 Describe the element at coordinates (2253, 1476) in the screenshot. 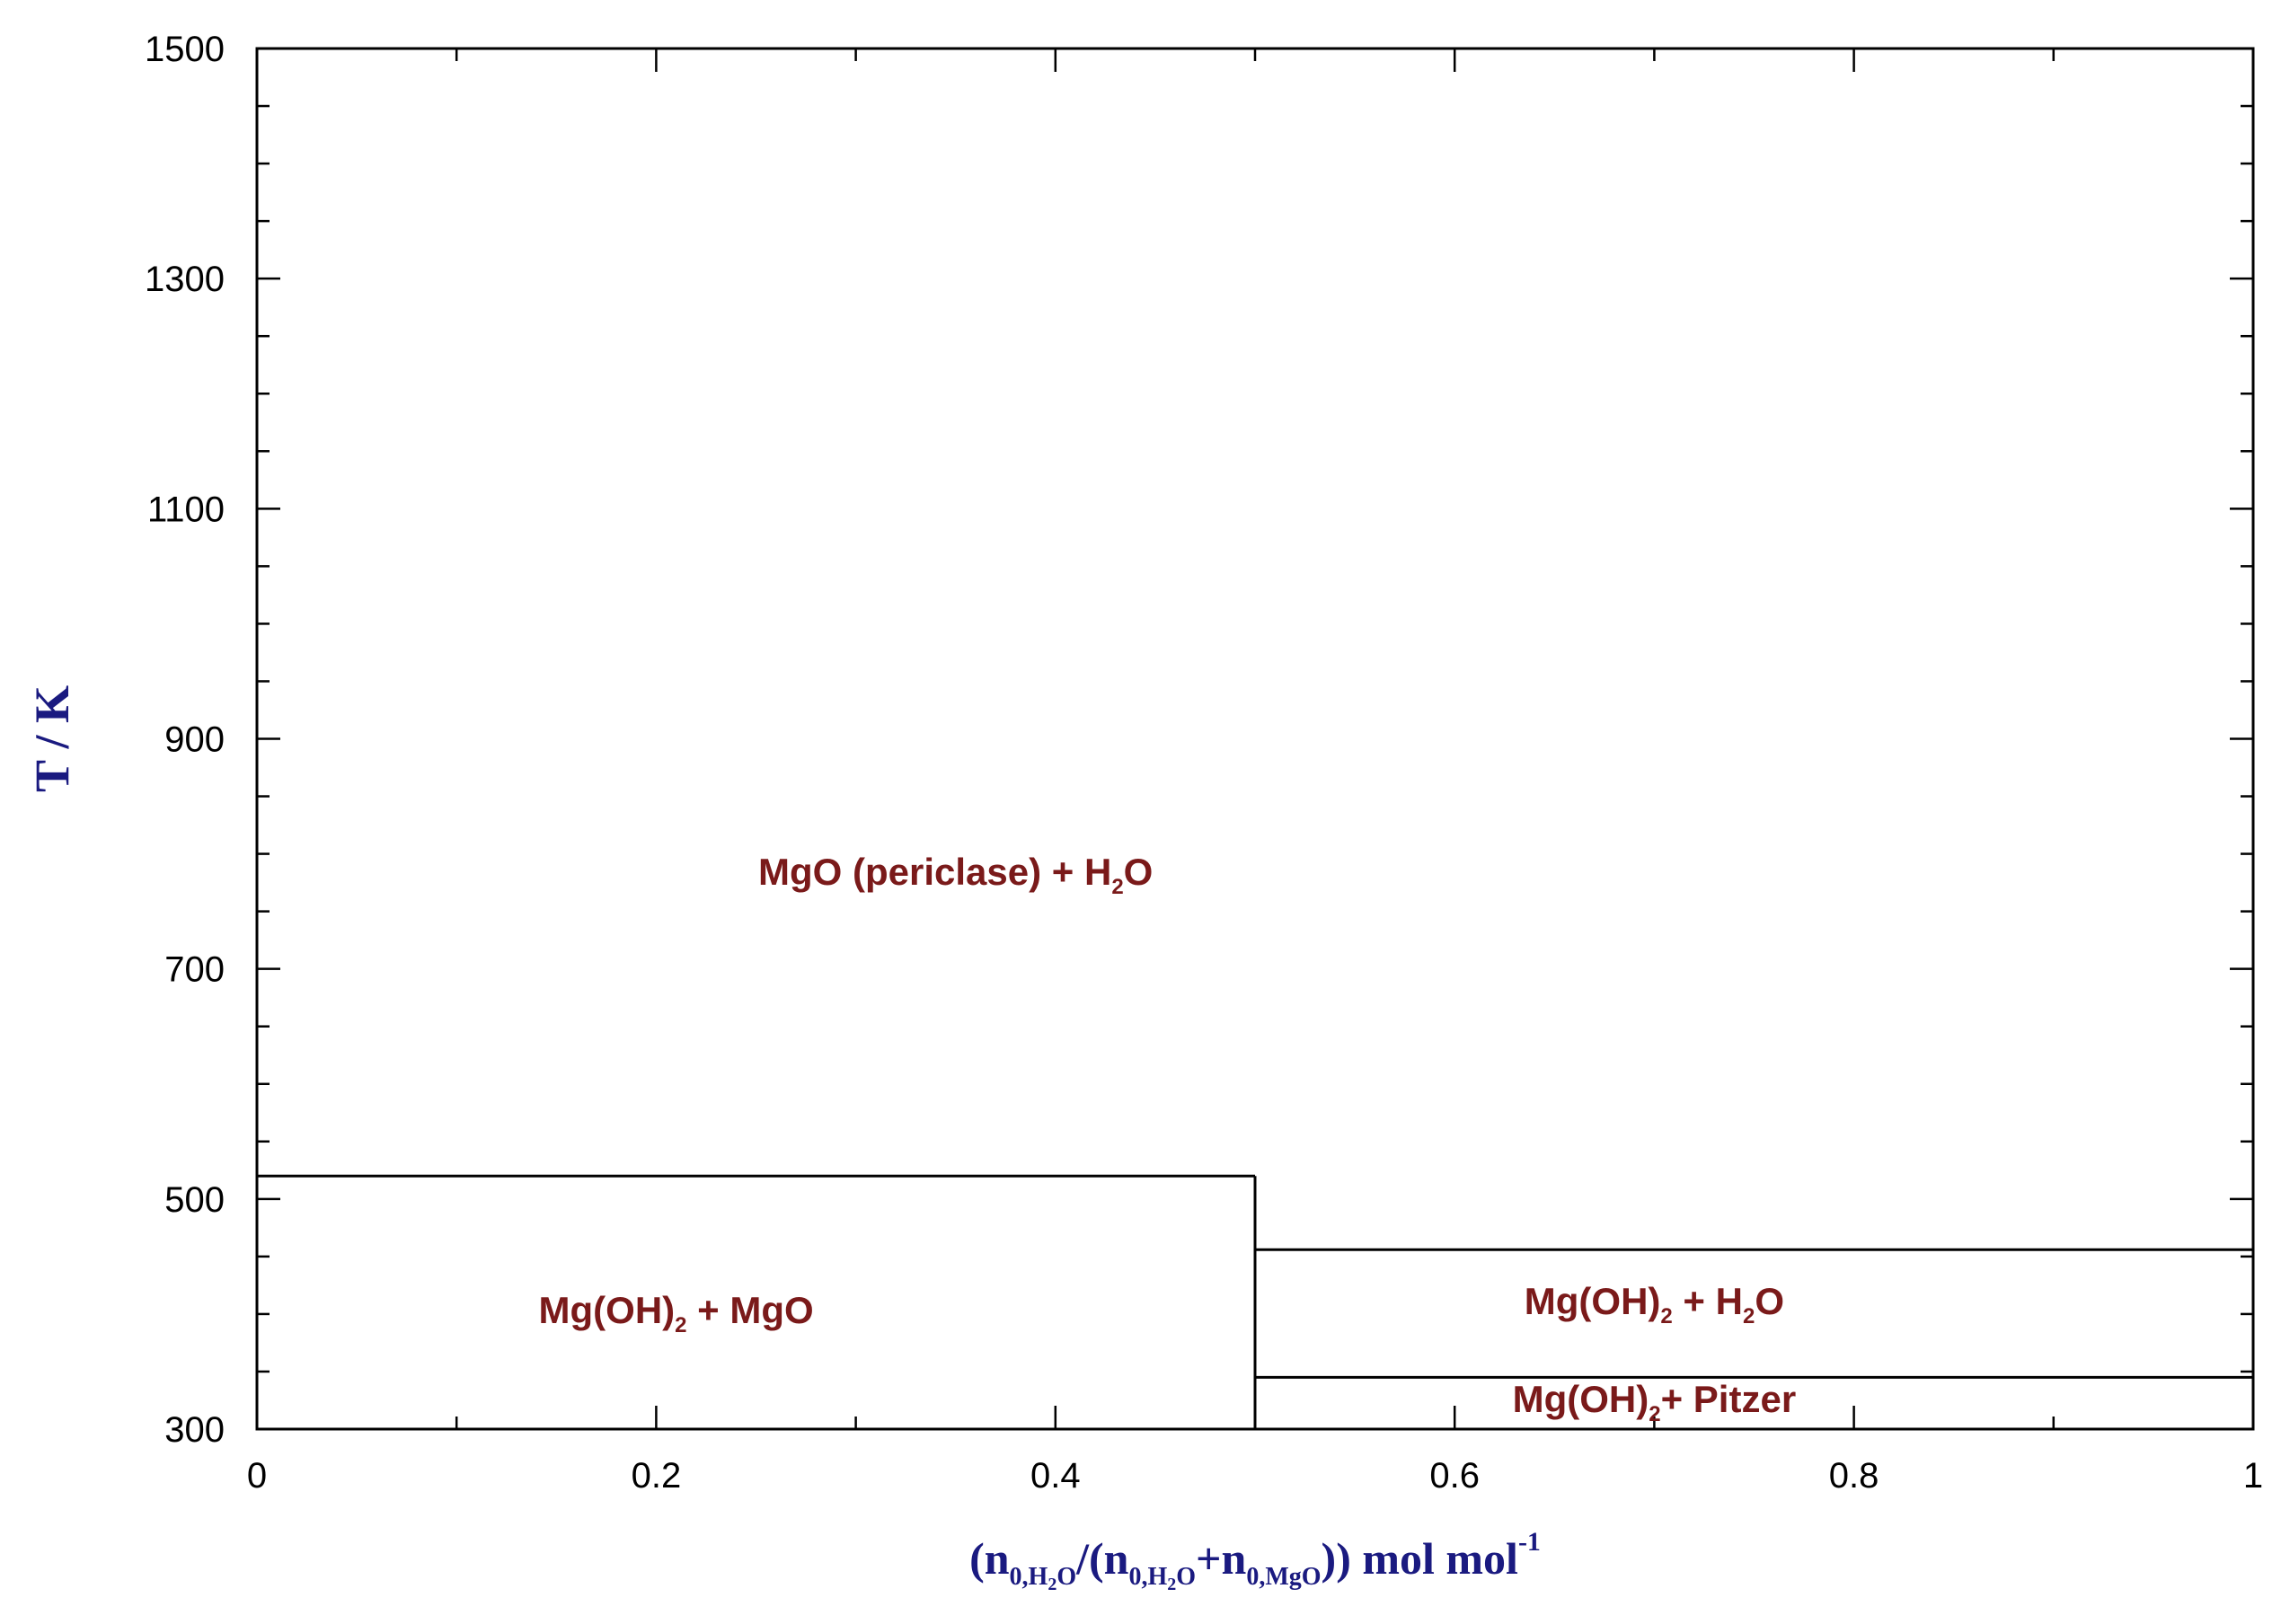

I see `x-tick-label: 1` at that location.